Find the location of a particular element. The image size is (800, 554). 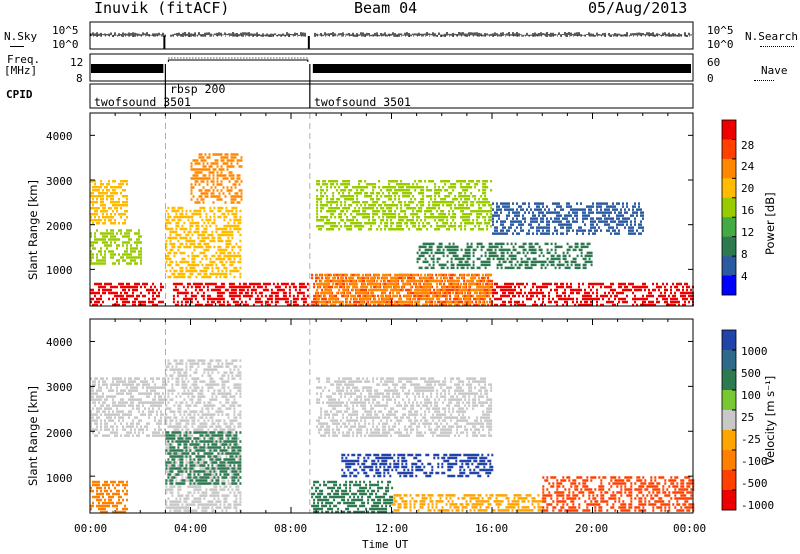

vel-cb-tick-1: 500 is located at coordinates (751, 373).